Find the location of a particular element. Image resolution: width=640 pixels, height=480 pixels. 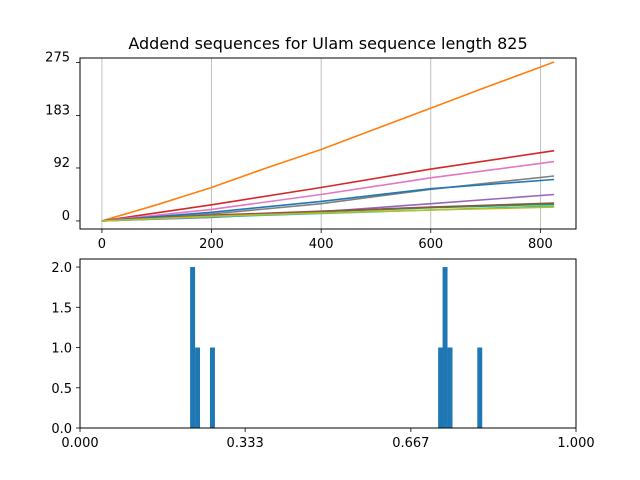

x-tick-label: 400 is located at coordinates (321, 244).